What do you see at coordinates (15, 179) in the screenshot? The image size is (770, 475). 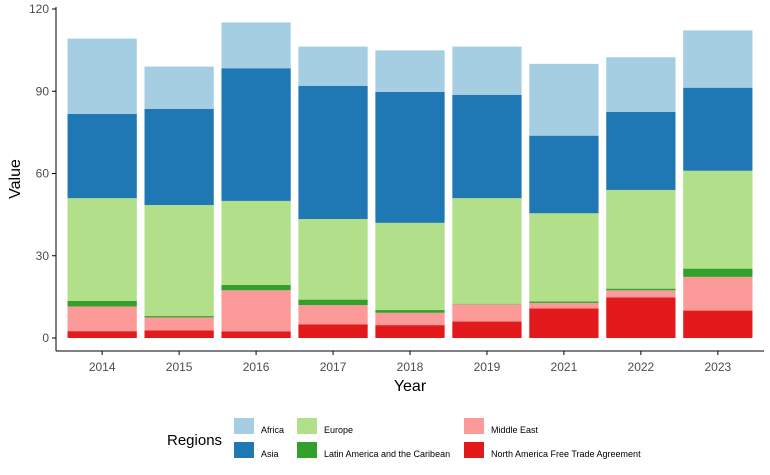 I see `y-axis-title: Value` at bounding box center [15, 179].